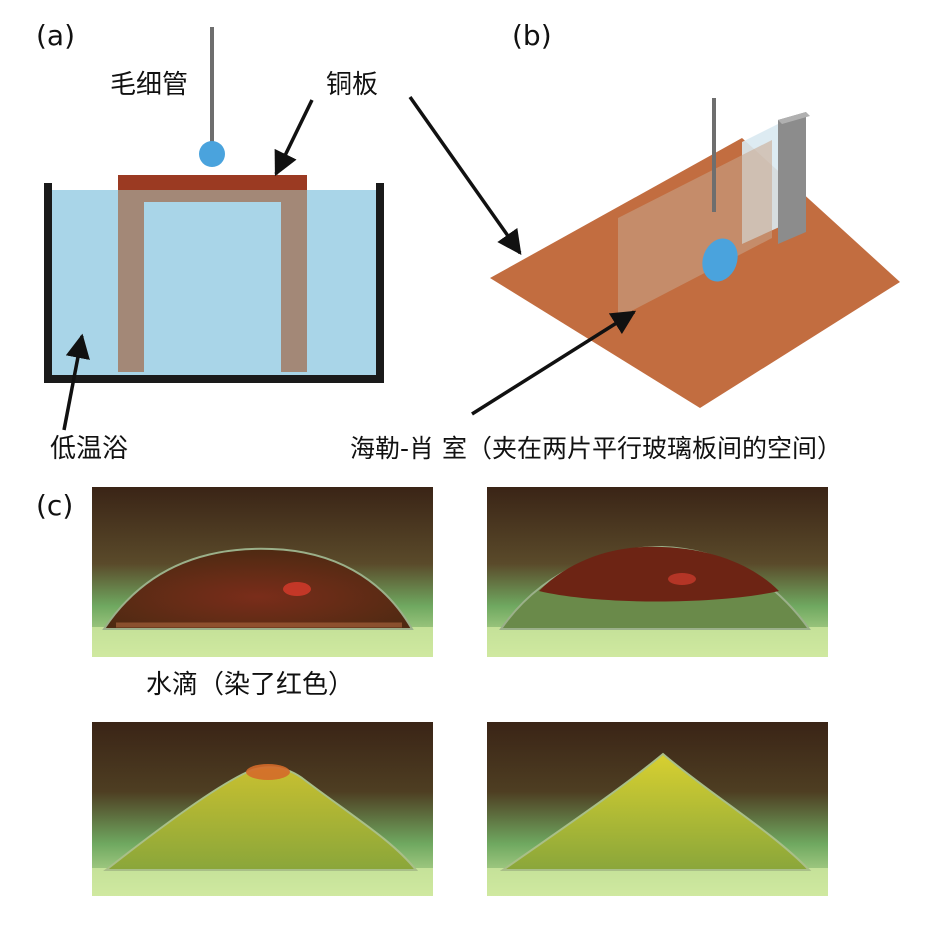 This screenshot has height=940, width=934. I want to click on support-right, so click(294, 280).